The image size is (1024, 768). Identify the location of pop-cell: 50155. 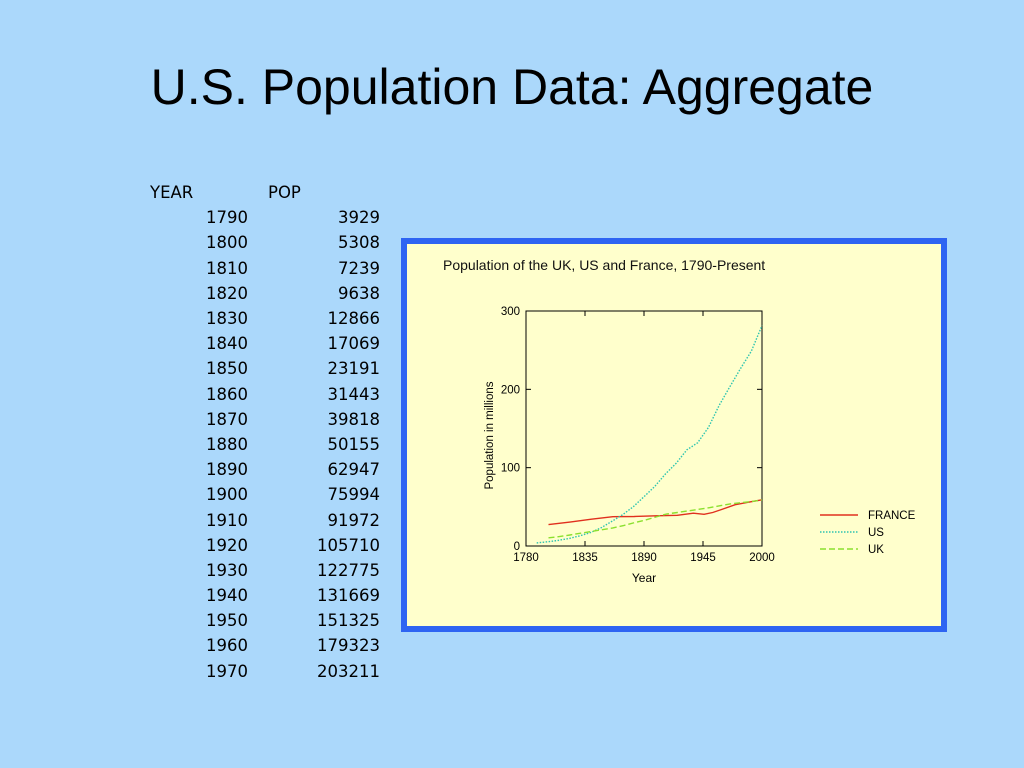
(354, 444).